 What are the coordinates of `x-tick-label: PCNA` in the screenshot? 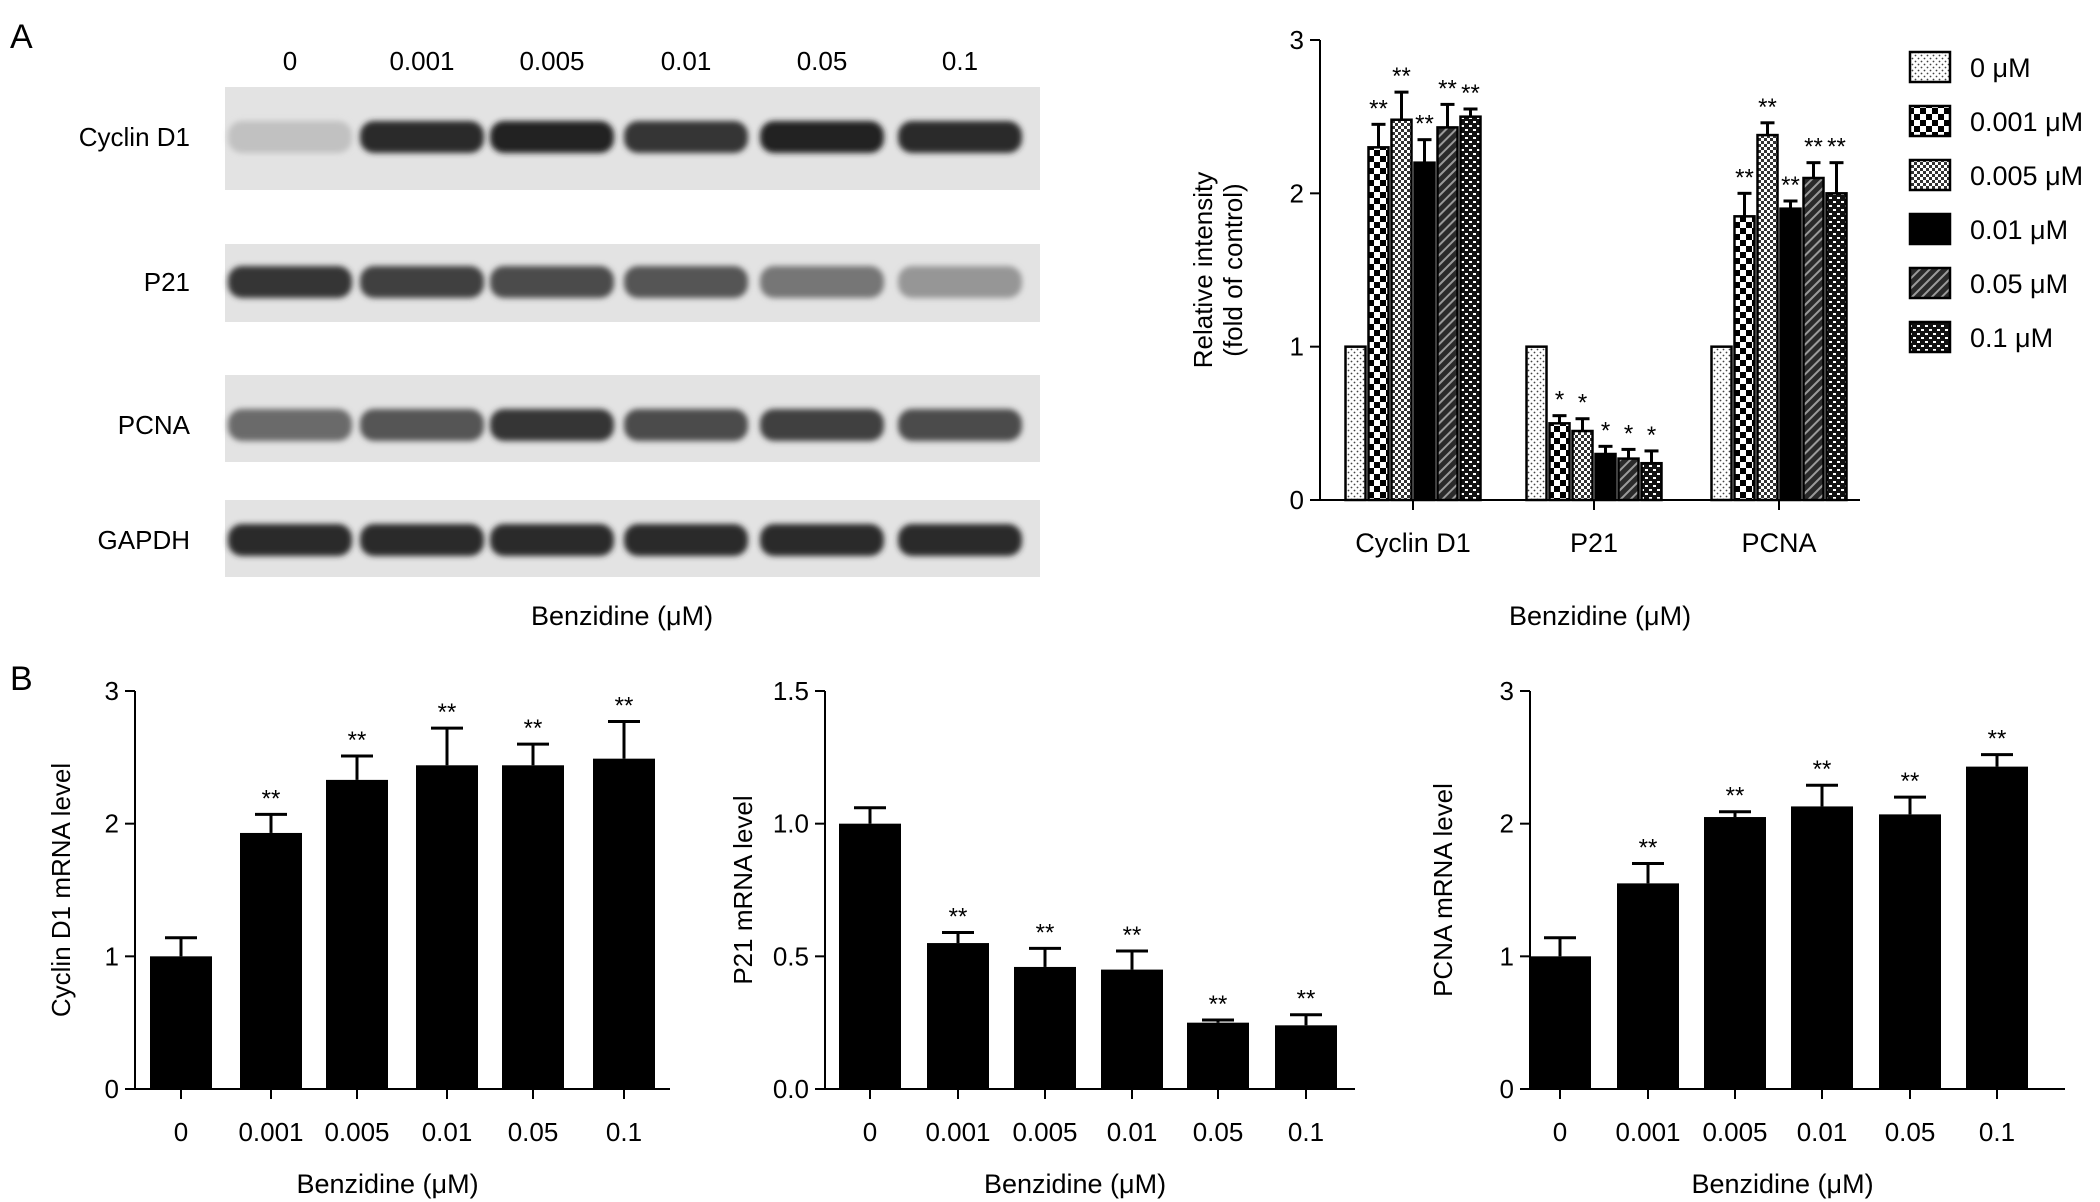 It's located at (1778, 543).